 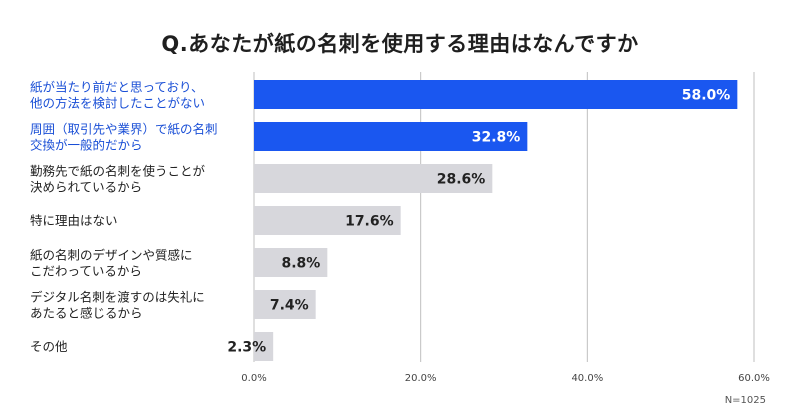 What do you see at coordinates (86, 145) in the screenshot?
I see `category-label: 交換が一般的だから` at bounding box center [86, 145].